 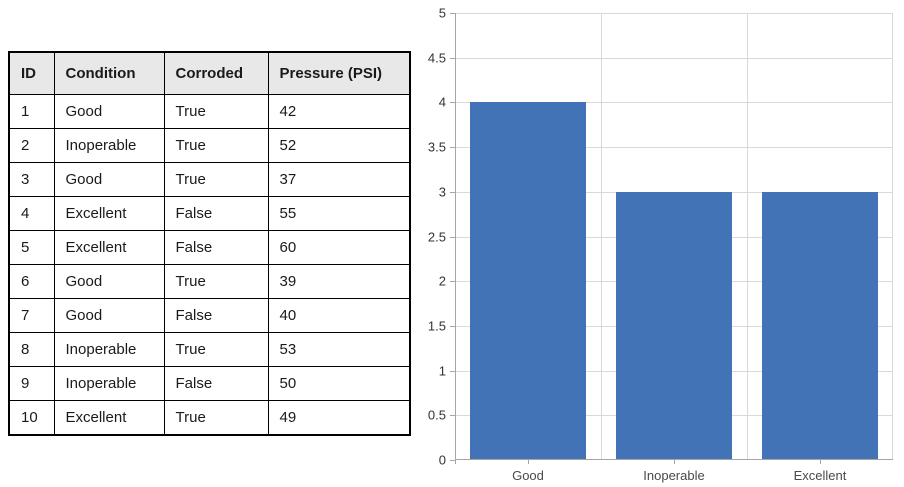 What do you see at coordinates (442, 102) in the screenshot?
I see `y-axis-tick-label: 4` at bounding box center [442, 102].